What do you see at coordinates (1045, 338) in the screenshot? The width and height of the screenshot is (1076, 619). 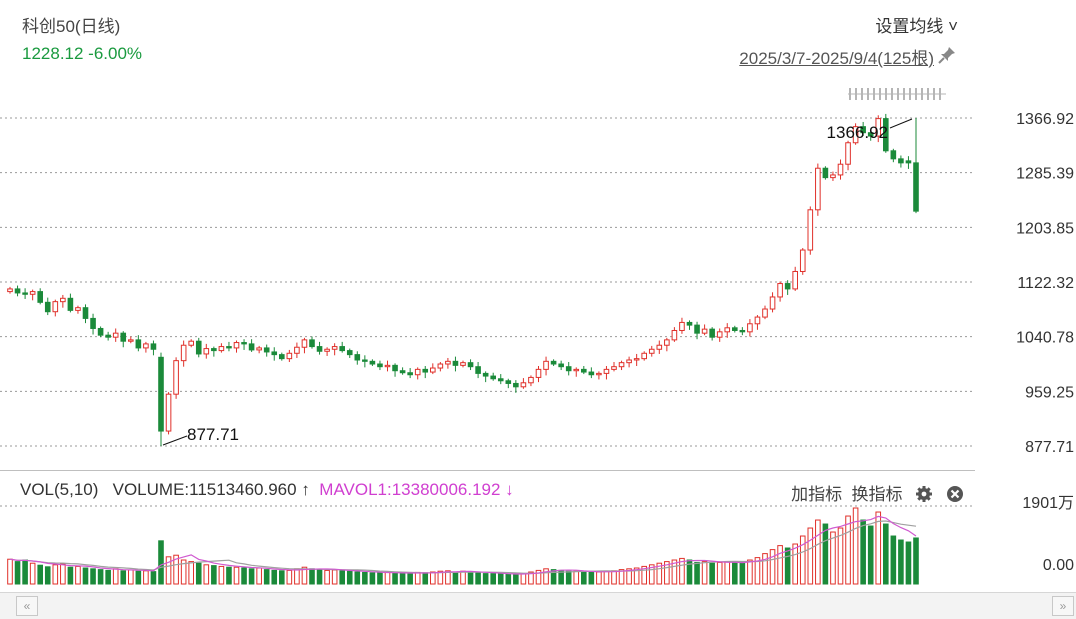 I see `price-tick-label: 1040.78` at bounding box center [1045, 338].